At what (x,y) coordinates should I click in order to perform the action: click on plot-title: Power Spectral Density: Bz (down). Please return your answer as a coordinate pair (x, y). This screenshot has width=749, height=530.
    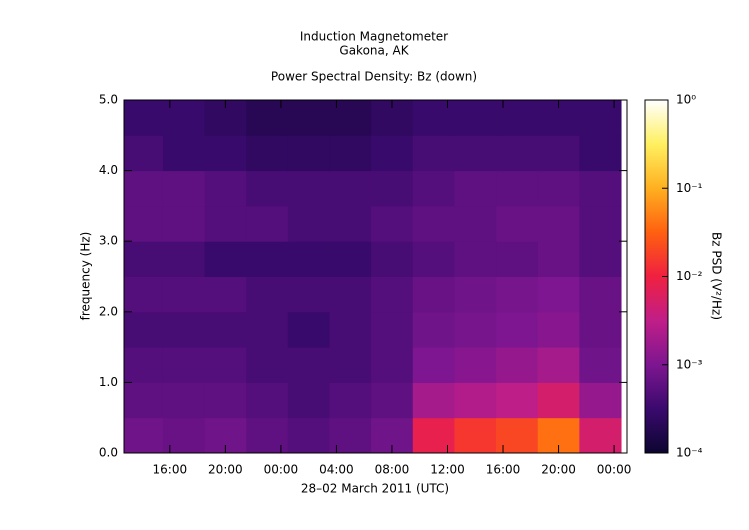
    Looking at the image, I should click on (374, 77).